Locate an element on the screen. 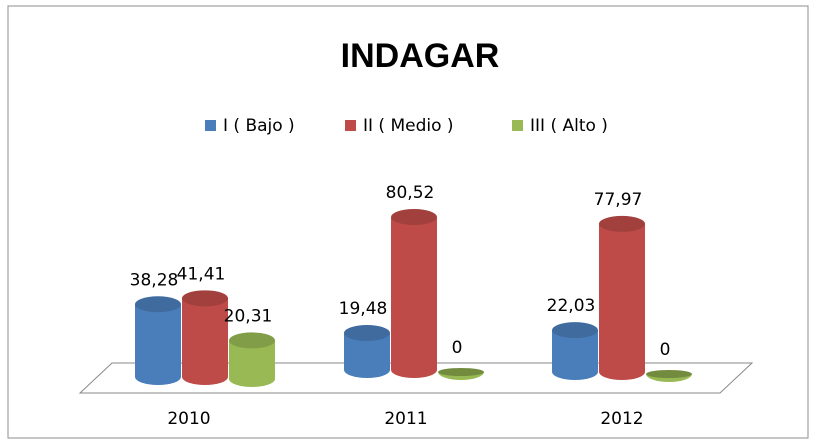 The width and height of the screenshot is (817, 447). data-label: 38,28 is located at coordinates (154, 280).